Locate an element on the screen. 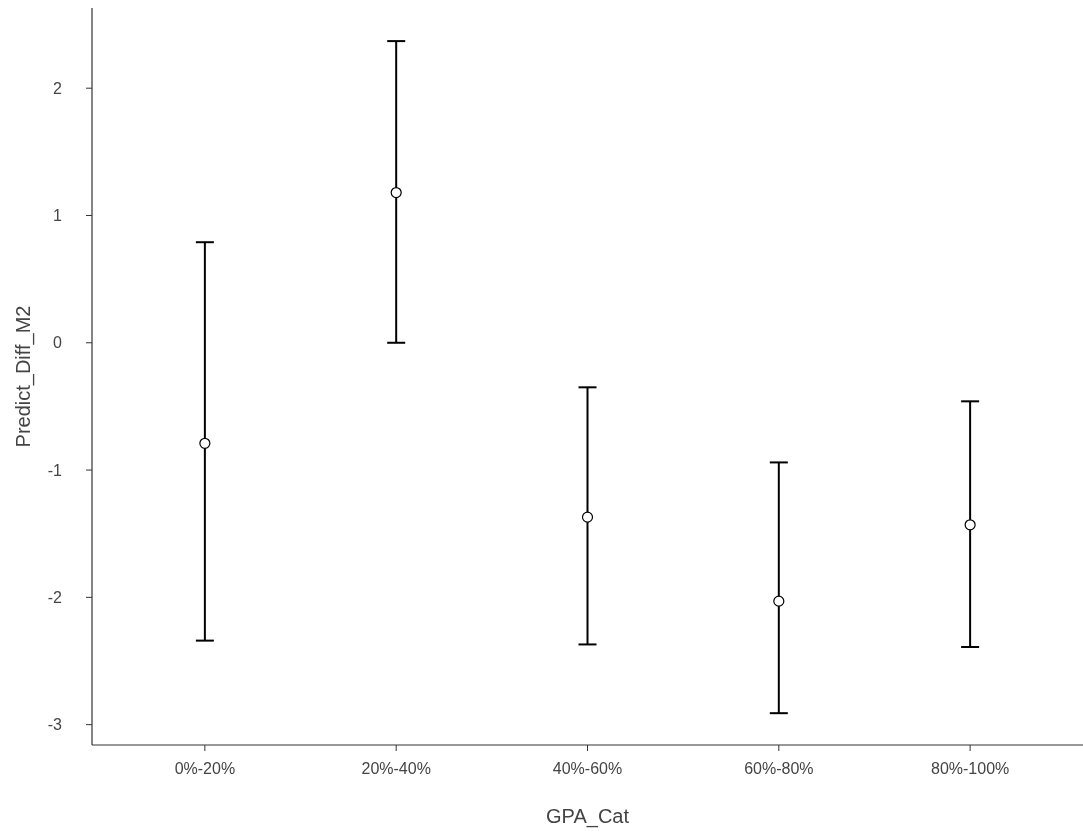  y-tick-label: 1 is located at coordinates (58, 216).